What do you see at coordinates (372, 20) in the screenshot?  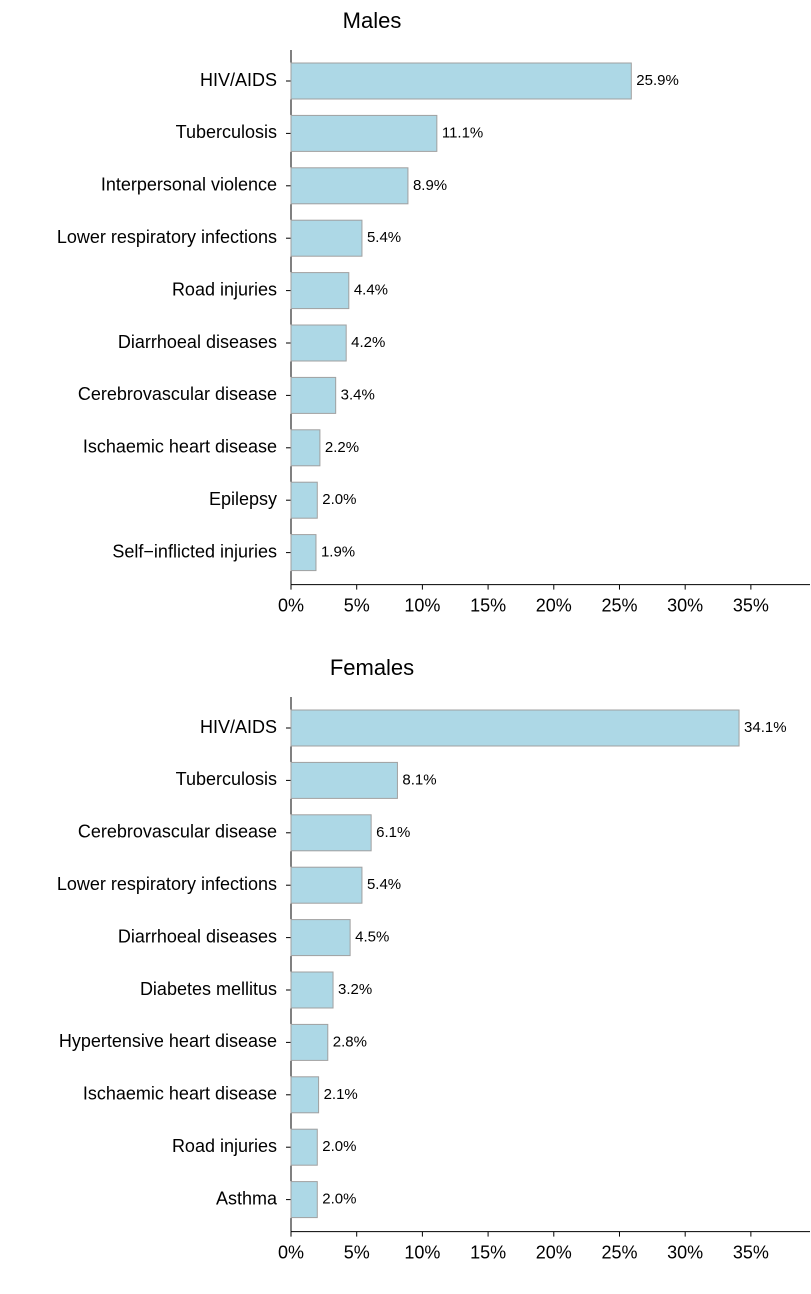 I see `chart-title: Males` at bounding box center [372, 20].